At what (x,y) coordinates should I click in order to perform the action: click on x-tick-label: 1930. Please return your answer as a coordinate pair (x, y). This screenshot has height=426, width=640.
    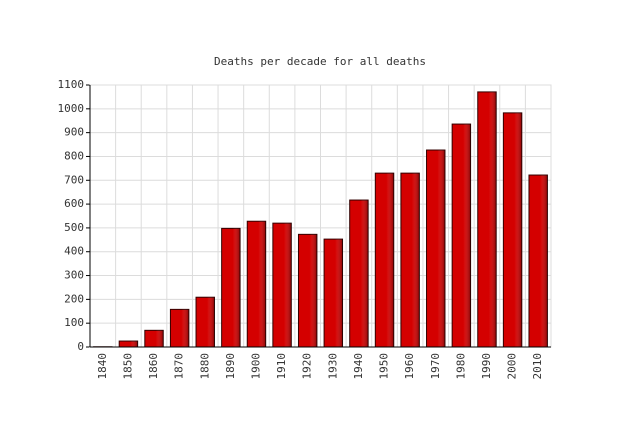
    Looking at the image, I should click on (332, 366).